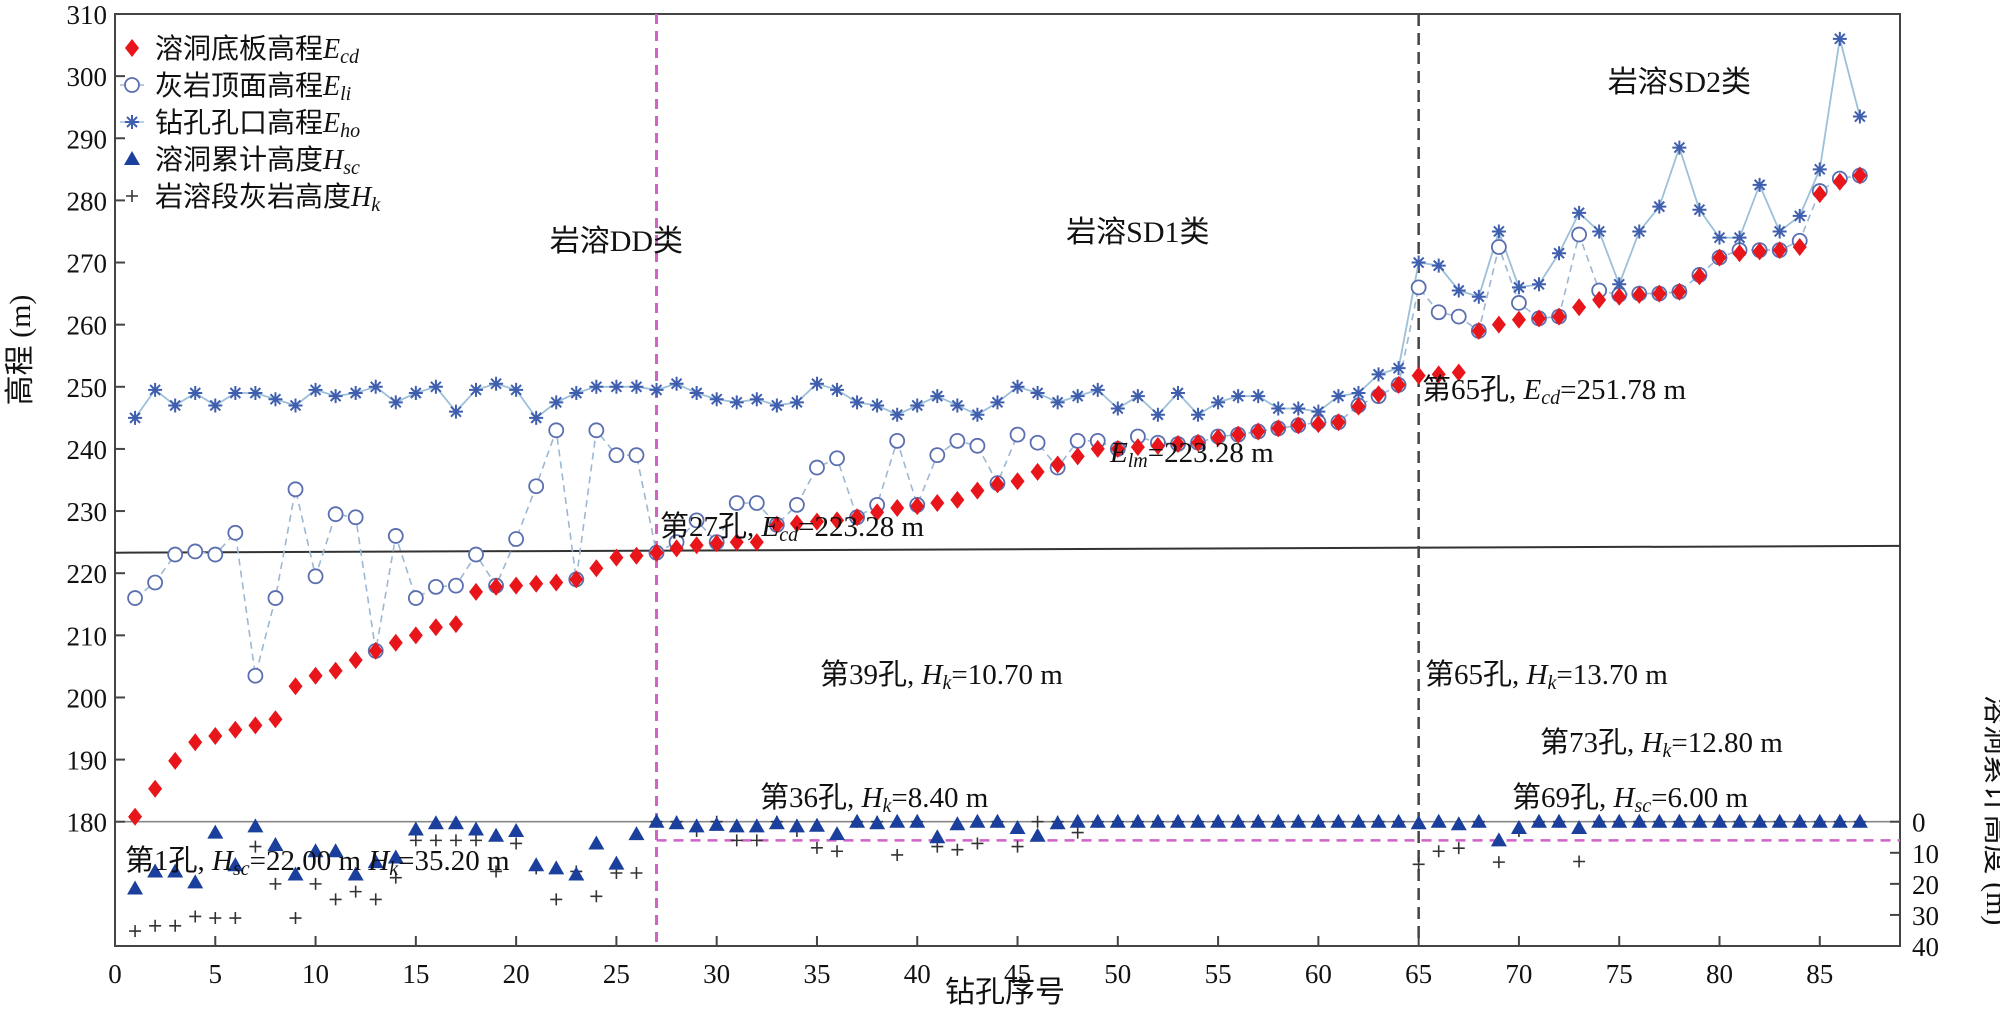 The image size is (2000, 1011). I want to click on y2-tick-label: 0, so click(1919, 823).